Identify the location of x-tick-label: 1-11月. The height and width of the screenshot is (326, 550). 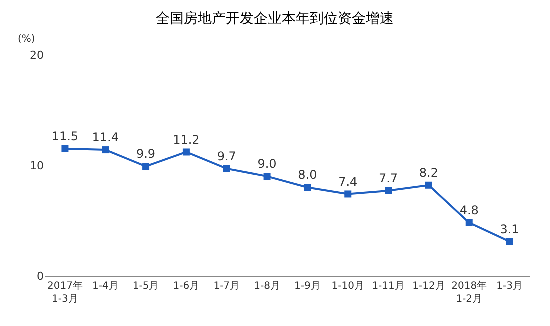
(388, 286).